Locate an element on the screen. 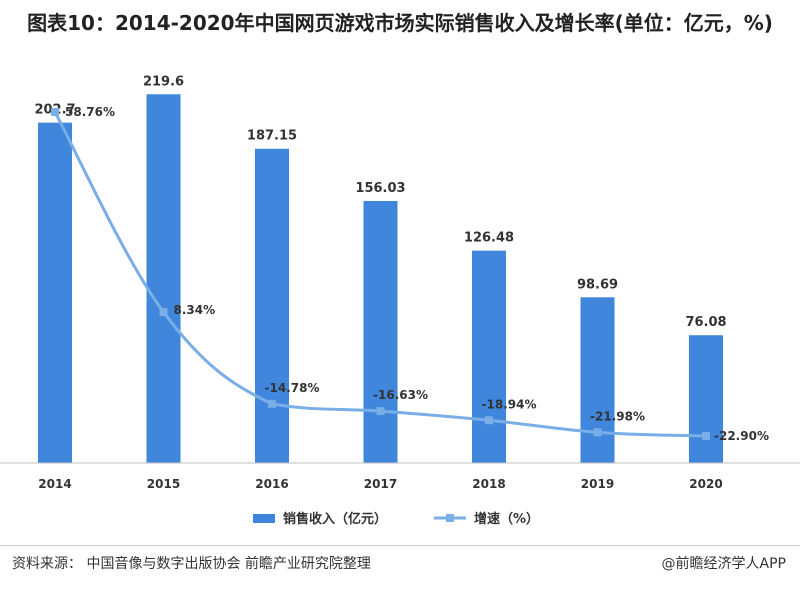  x-axis-tick-labels: 2014 2015 2016 2017 2018 2019 2020 is located at coordinates (380, 484).